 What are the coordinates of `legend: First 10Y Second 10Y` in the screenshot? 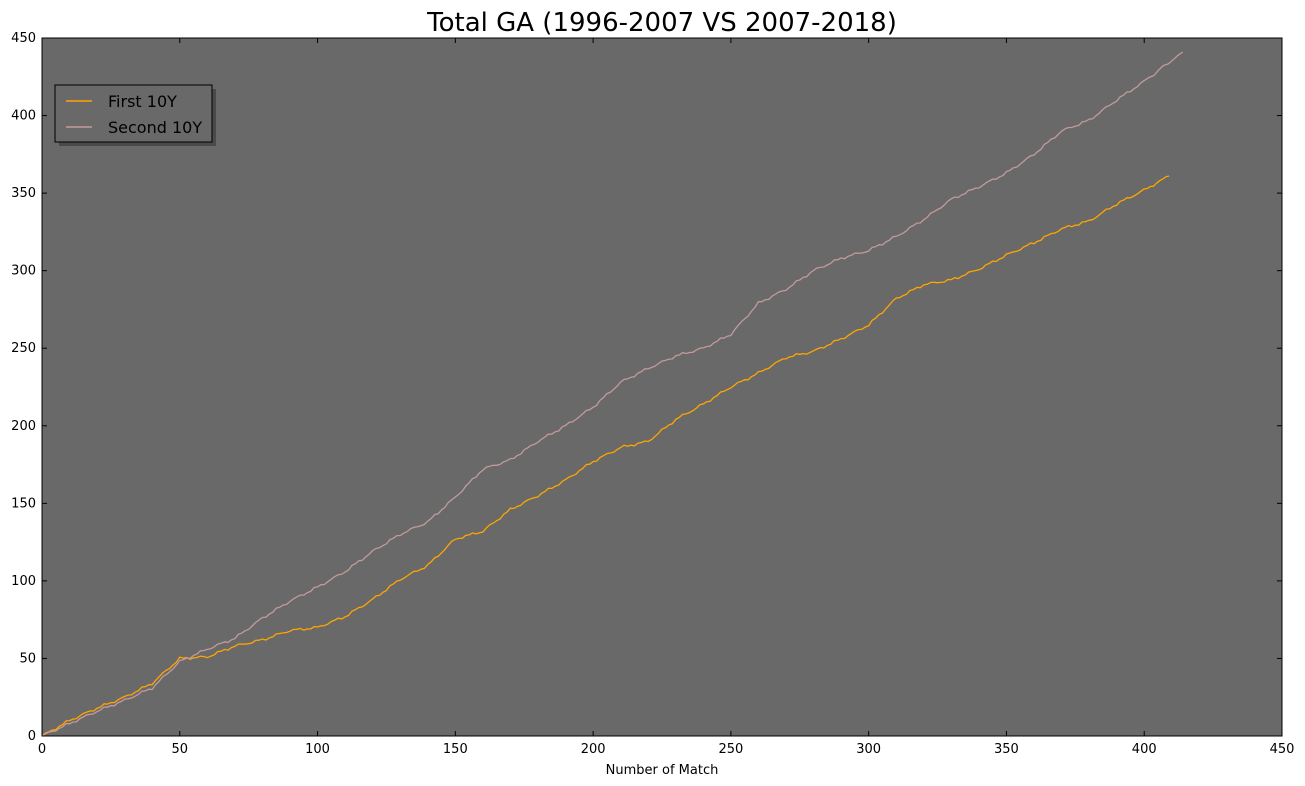 It's located at (135, 115).